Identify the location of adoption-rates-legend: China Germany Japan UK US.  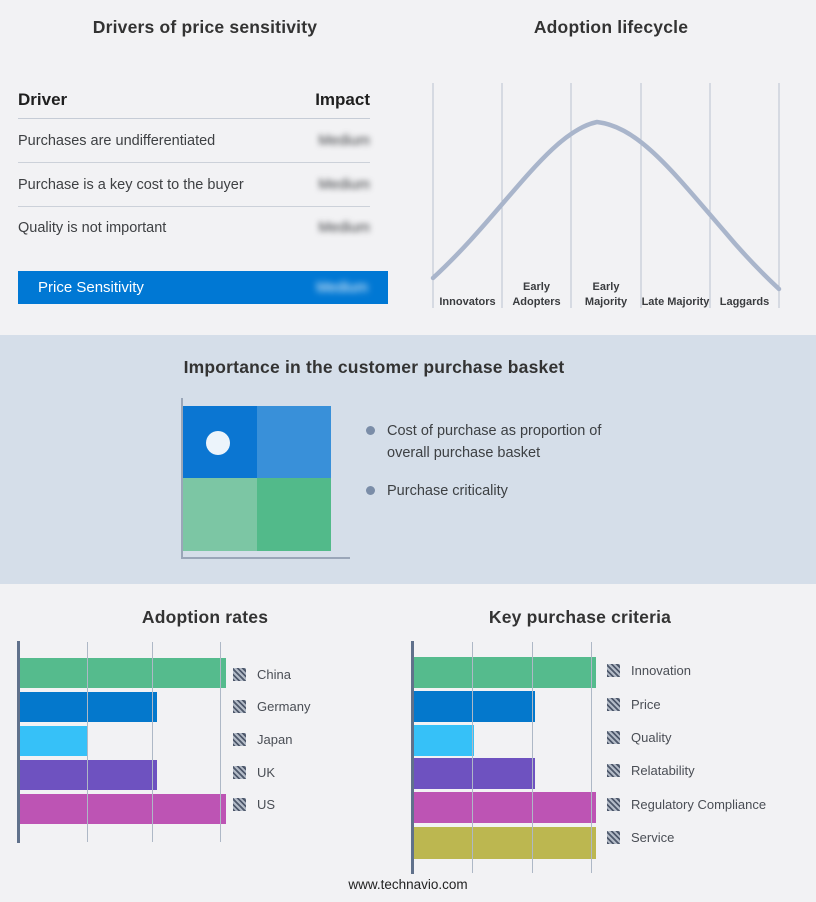
(271, 739).